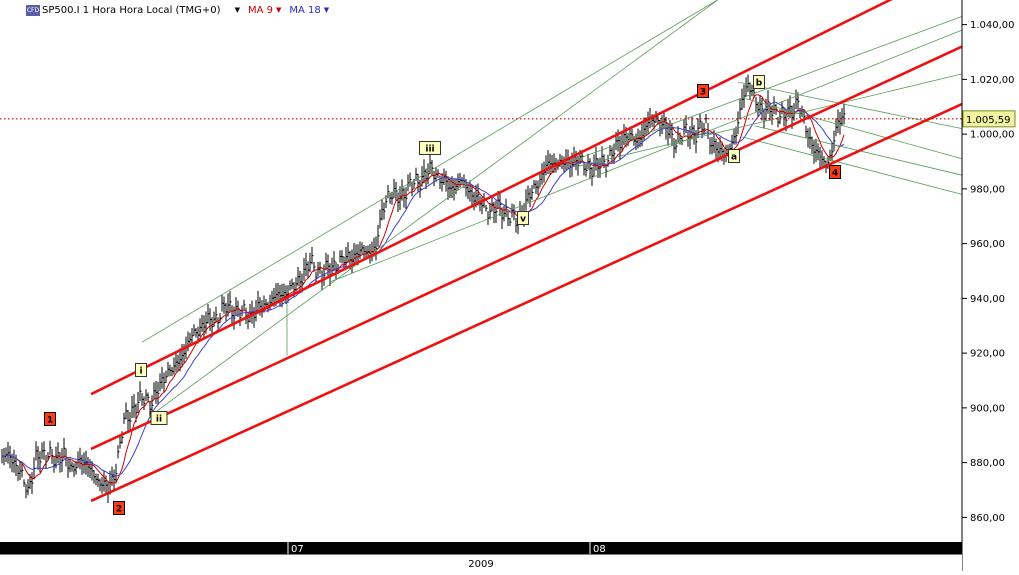 This screenshot has width=1019, height=575. I want to click on wave-label: 3, so click(703, 93).